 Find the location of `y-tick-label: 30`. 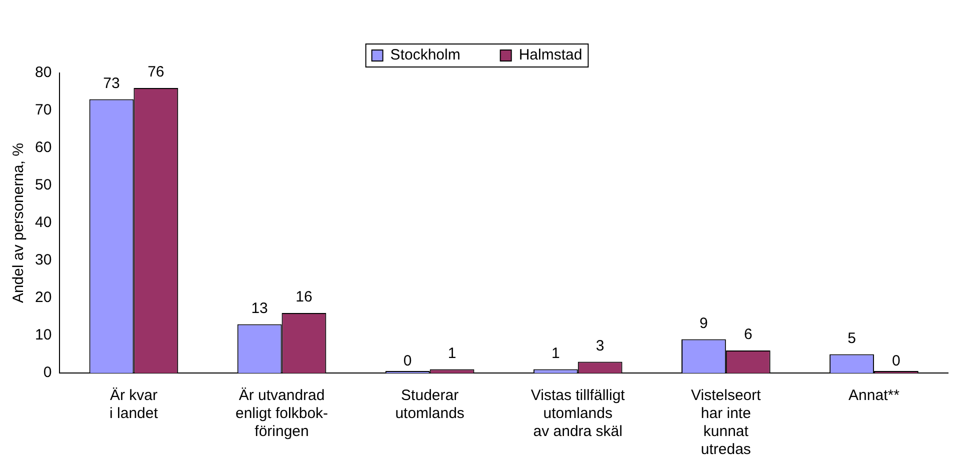

y-tick-label: 30 is located at coordinates (43, 260).